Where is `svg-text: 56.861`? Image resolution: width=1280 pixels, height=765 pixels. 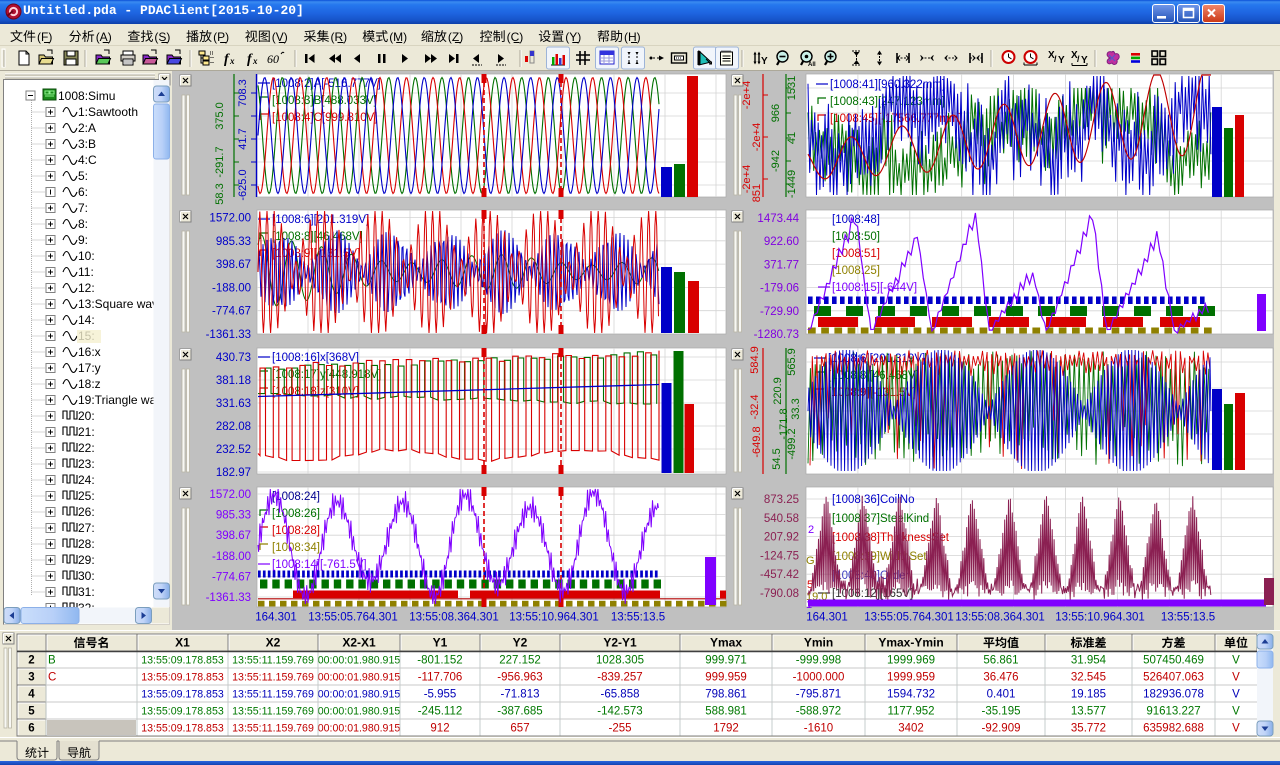
svg-text: 56.861 is located at coordinates (1000, 661).